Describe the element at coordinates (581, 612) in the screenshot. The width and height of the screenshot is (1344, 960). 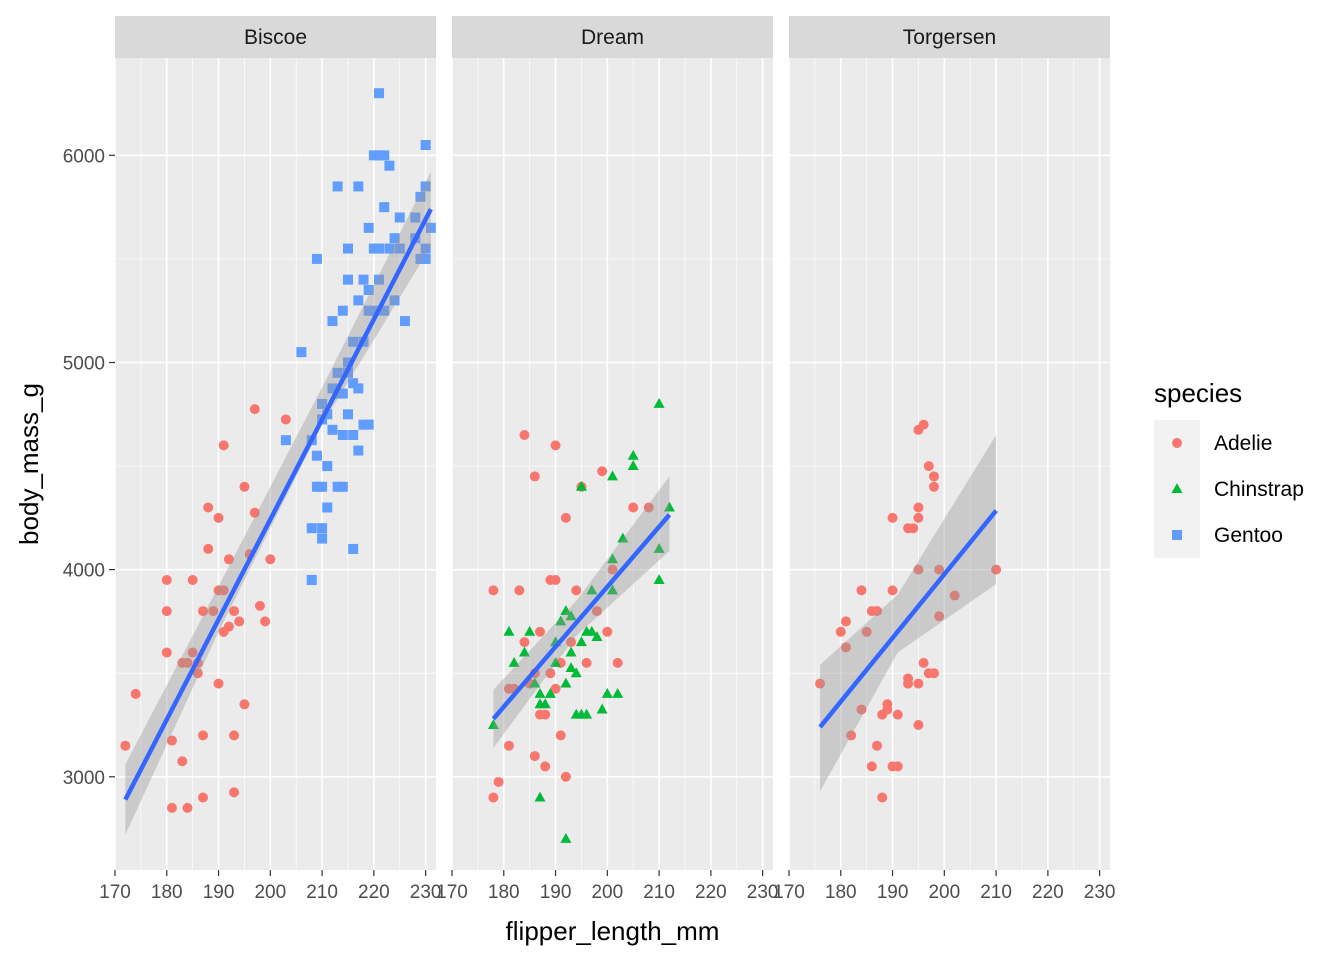
I see `confidence-ribbon` at that location.